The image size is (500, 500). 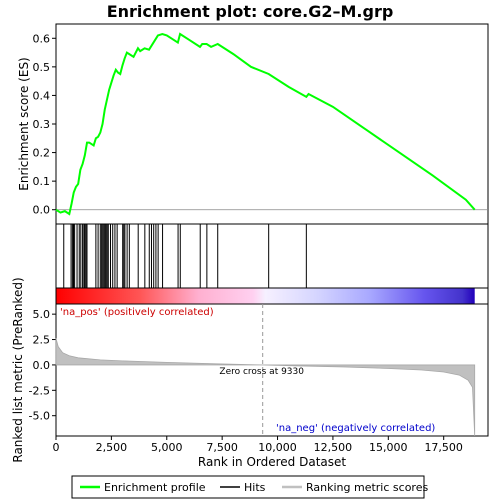 I want to click on x-tick-label: 0, so click(x=56, y=447).